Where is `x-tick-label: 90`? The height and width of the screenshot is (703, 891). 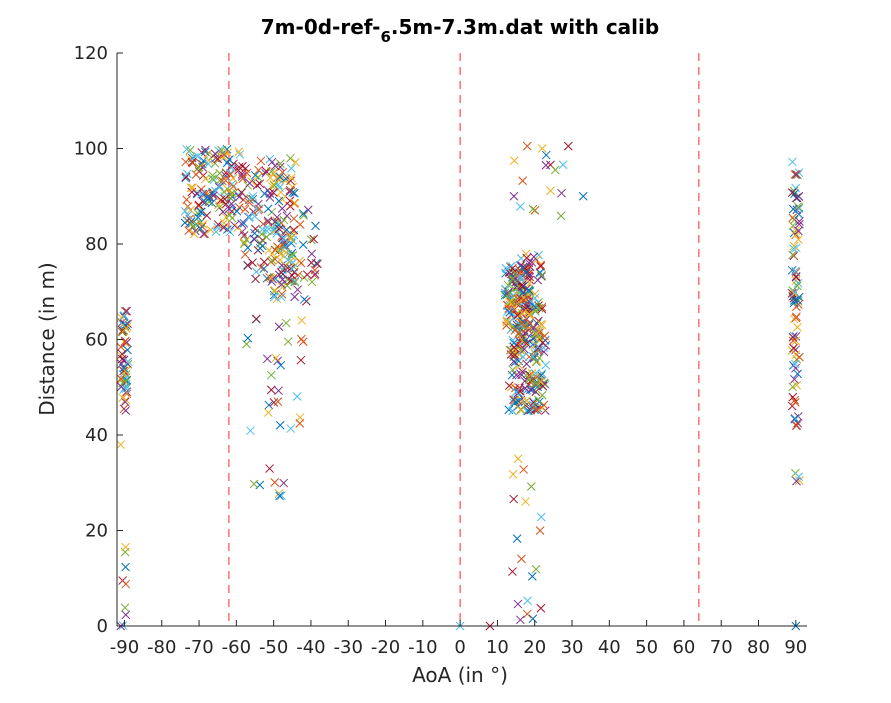
x-tick-label: 90 is located at coordinates (795, 647).